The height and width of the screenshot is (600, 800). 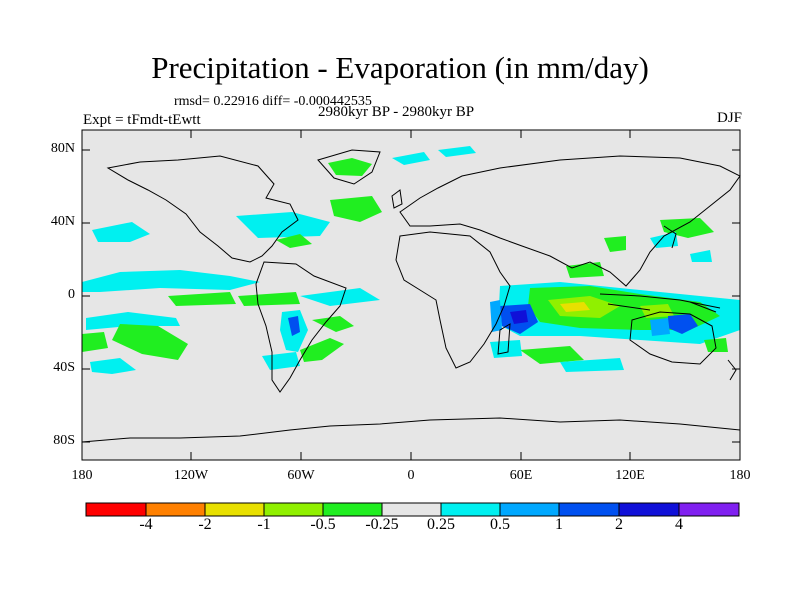 What do you see at coordinates (205, 524) in the screenshot?
I see `colorbar-label: -2` at bounding box center [205, 524].